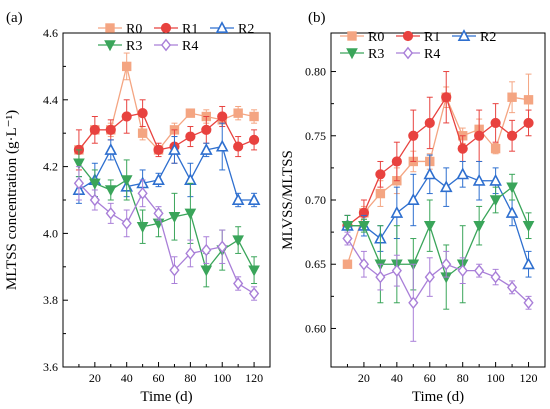 Image resolution: width=550 pixels, height=409 pixels. I want to click on y-tick-label: 3.8, so click(50, 300).